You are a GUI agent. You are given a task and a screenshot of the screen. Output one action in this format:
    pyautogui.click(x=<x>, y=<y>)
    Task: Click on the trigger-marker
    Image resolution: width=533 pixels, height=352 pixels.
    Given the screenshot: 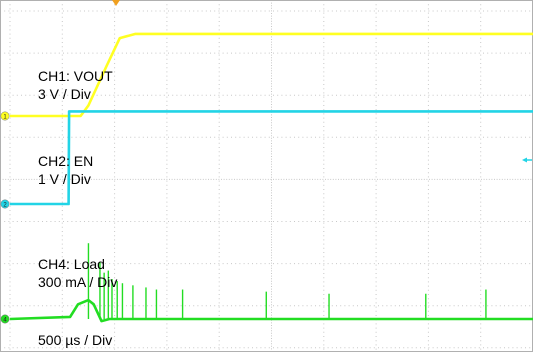 What is the action you would take?
    pyautogui.click(x=116, y=3)
    